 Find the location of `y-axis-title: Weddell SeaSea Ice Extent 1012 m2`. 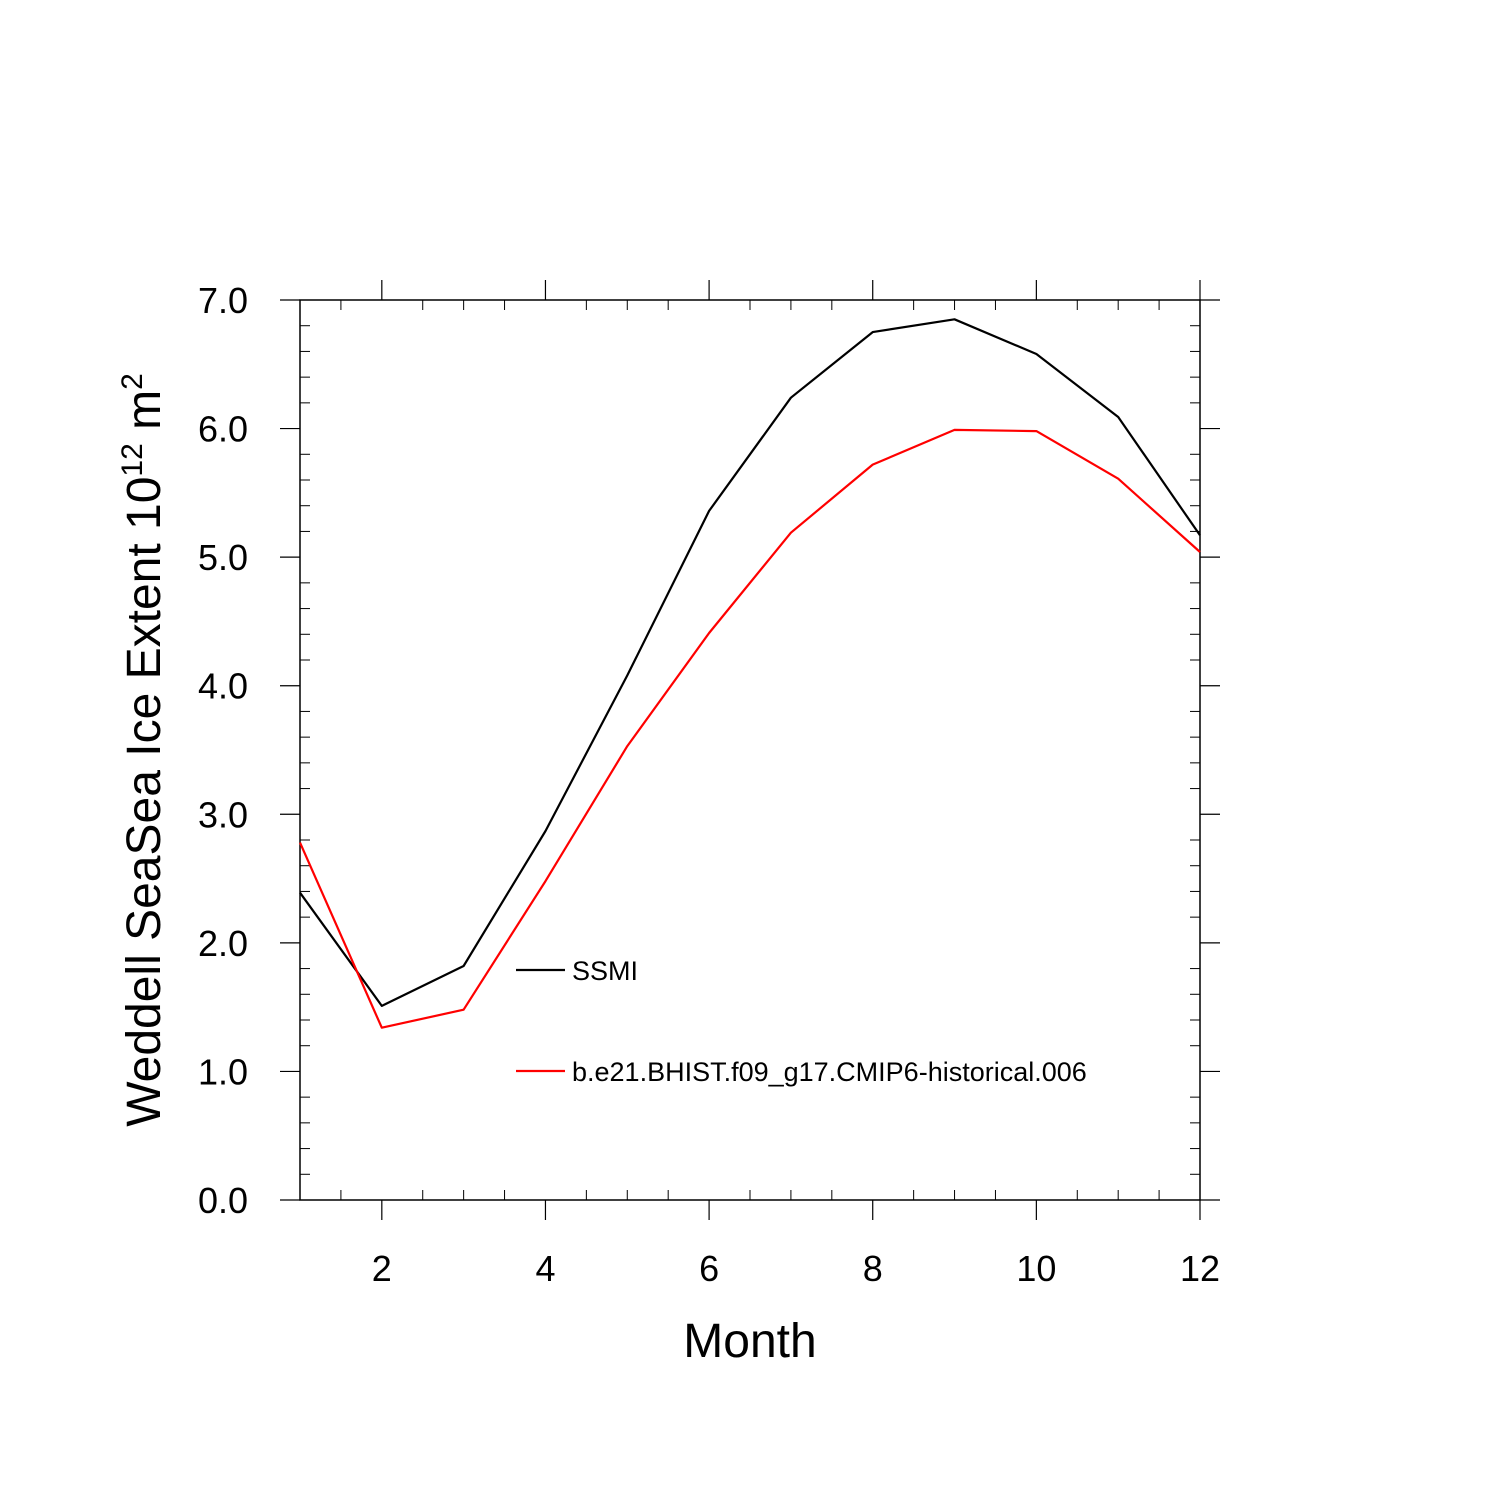

y-axis-title: Weddell SeaSea Ice Extent 1012 m2 is located at coordinates (143, 750).